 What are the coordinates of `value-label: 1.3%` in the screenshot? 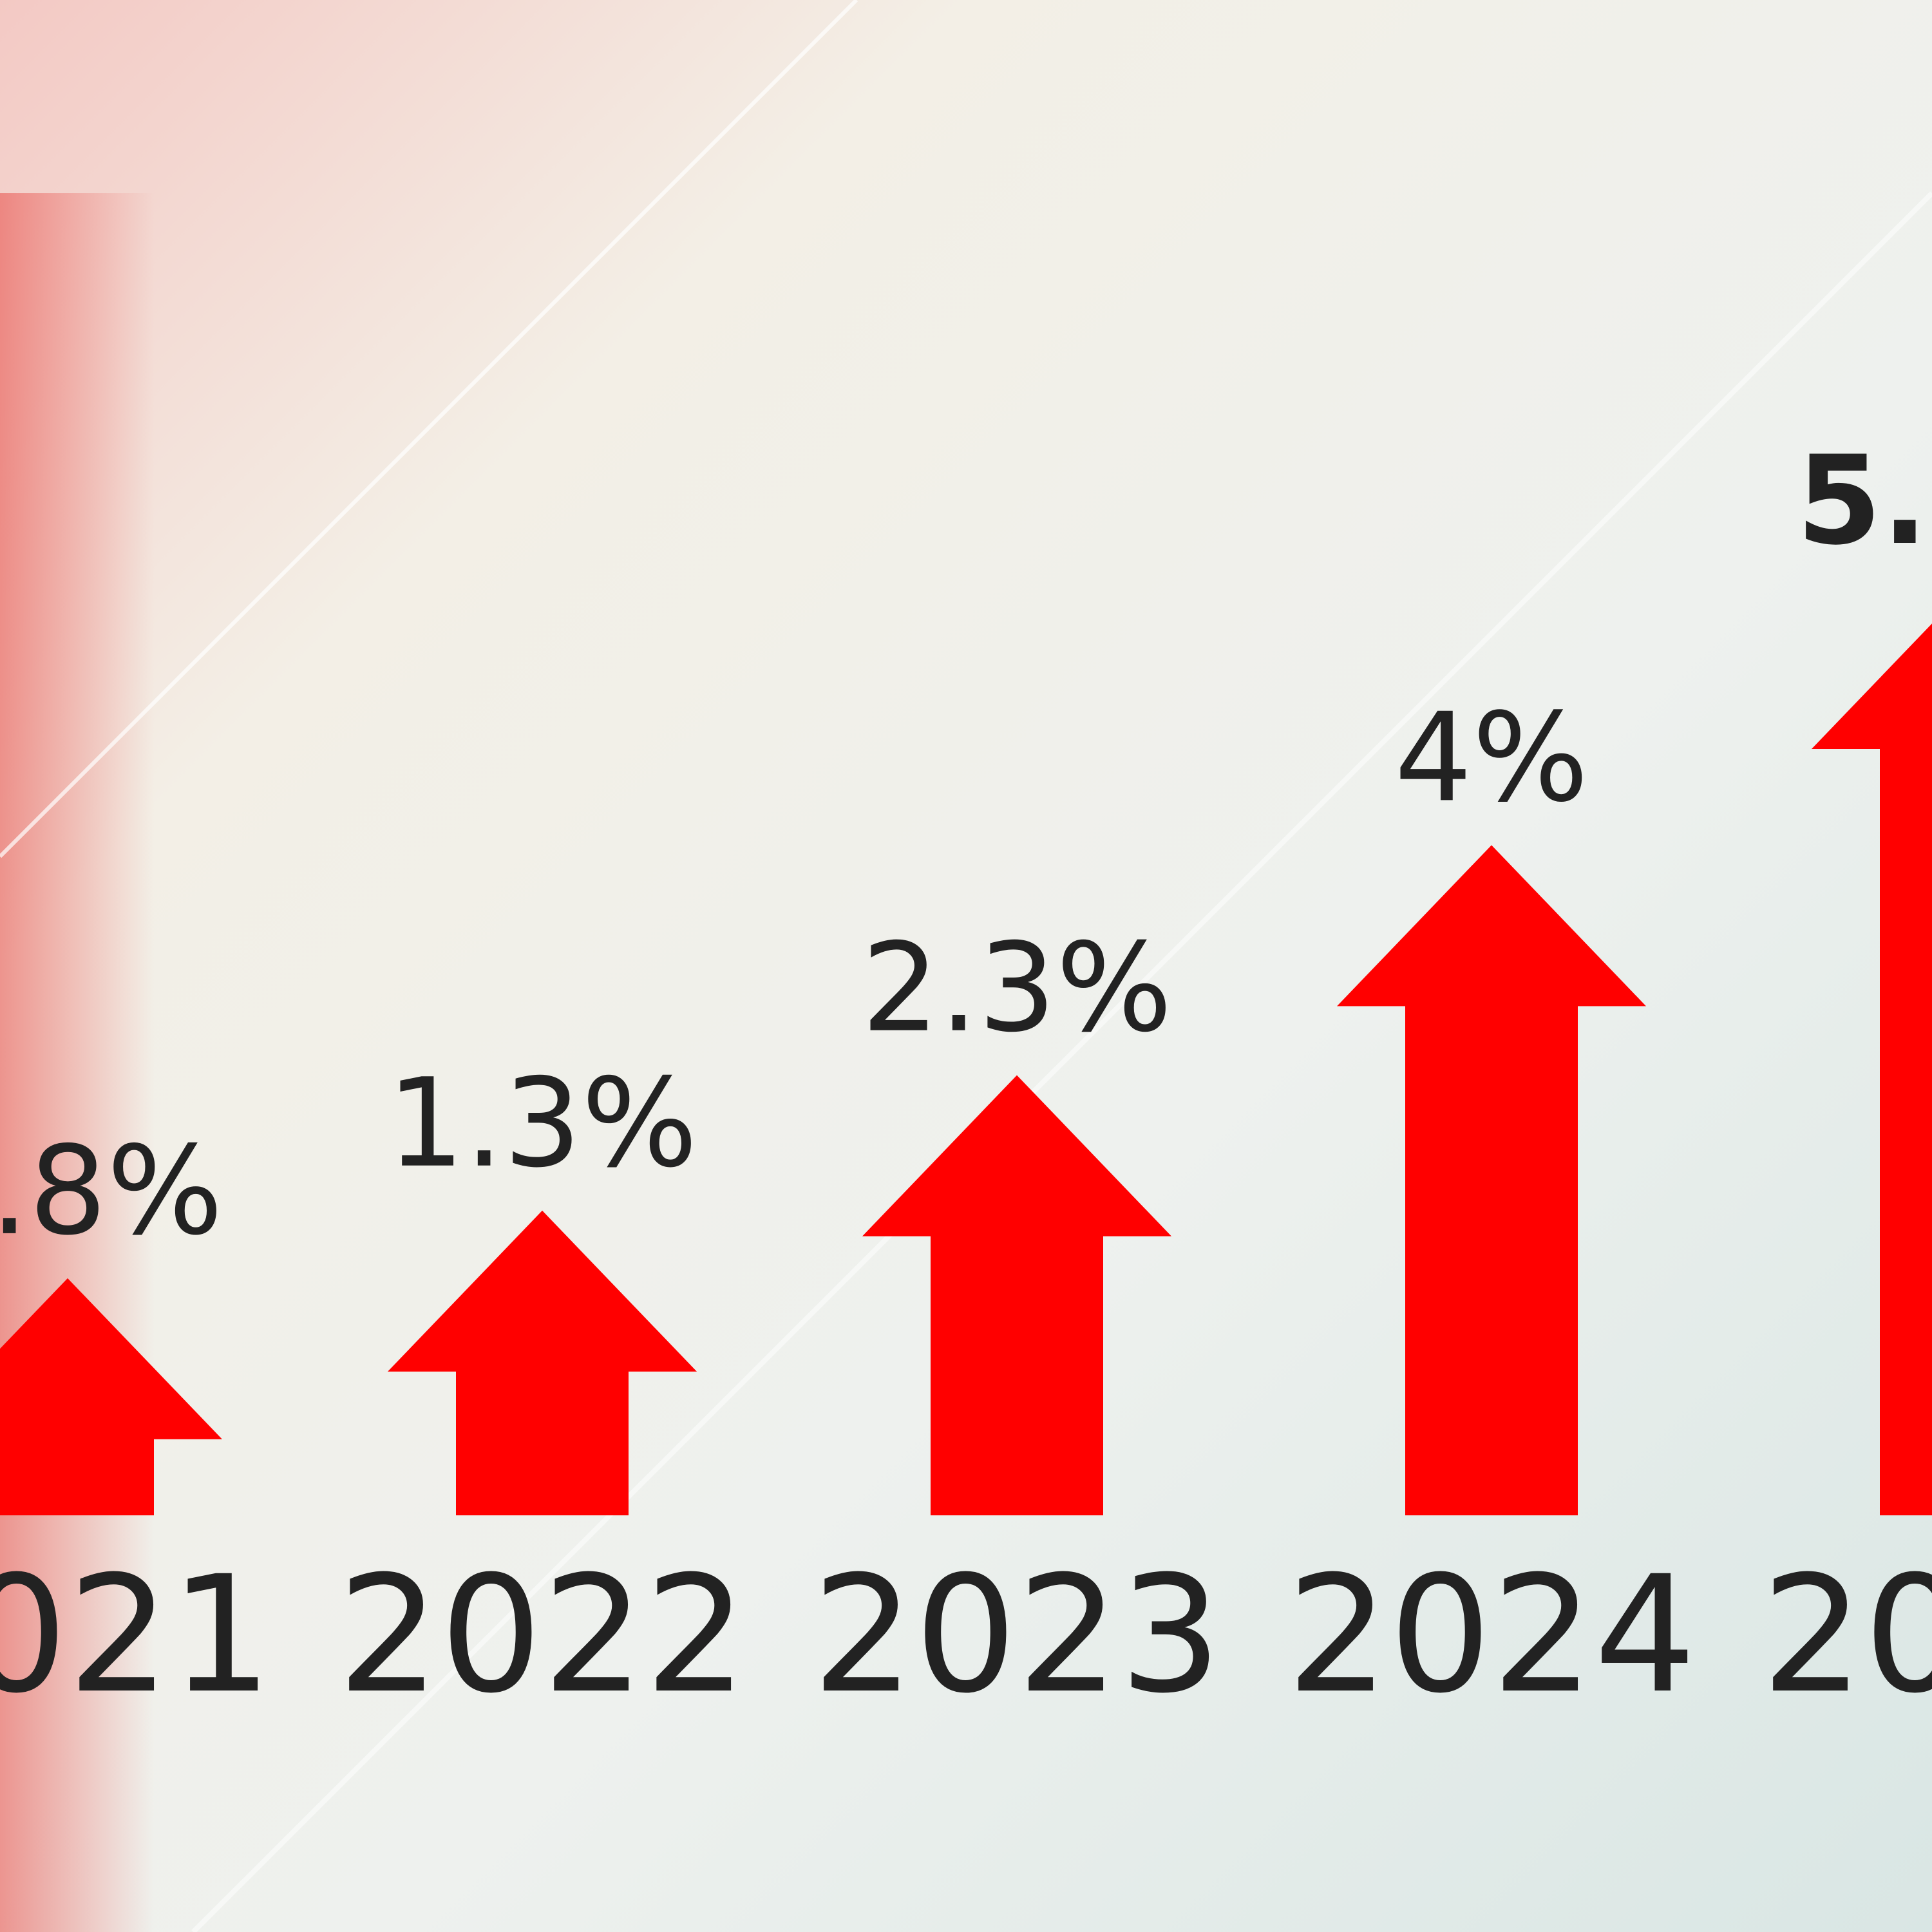 It's located at (542, 1124).